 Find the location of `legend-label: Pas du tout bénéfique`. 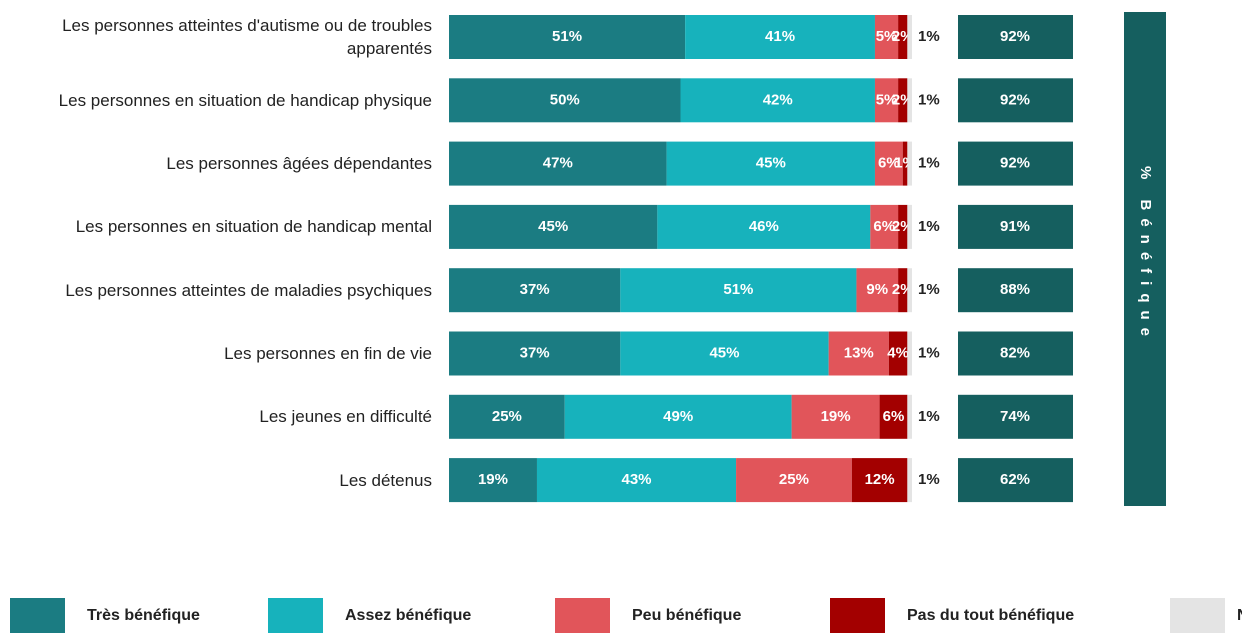

legend-label: Pas du tout bénéfique is located at coordinates (990, 615).